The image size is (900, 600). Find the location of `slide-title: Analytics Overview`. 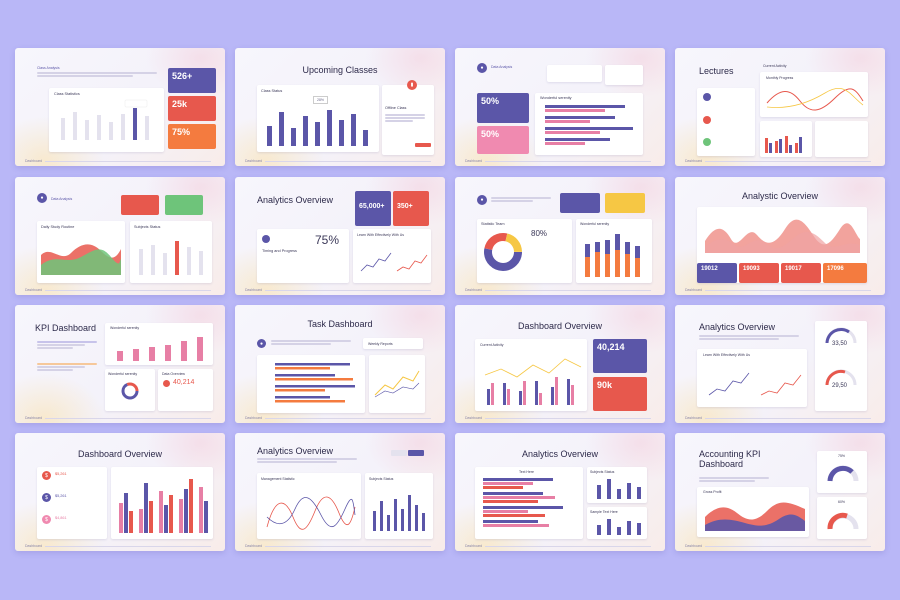

slide-title: Analytics Overview is located at coordinates (737, 327).